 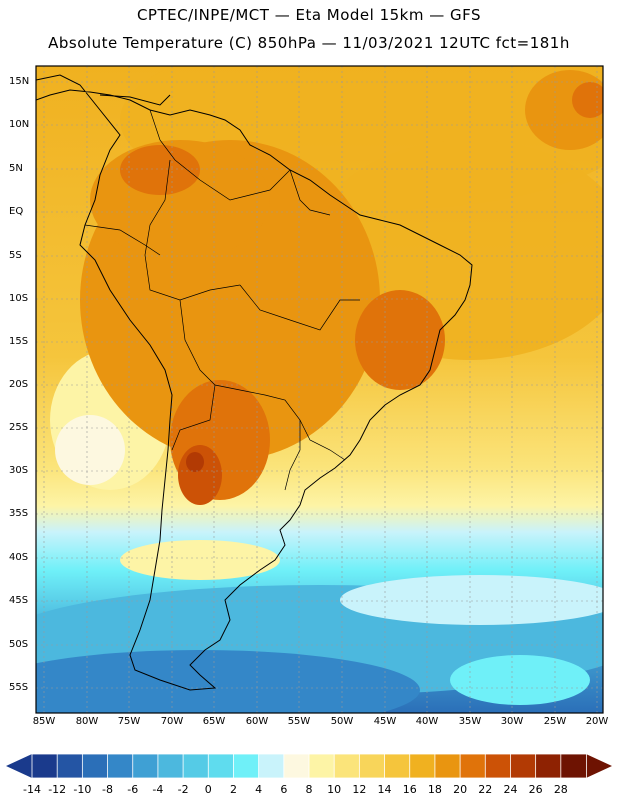 I want to click on colorbar-label: -4, so click(x=158, y=789).